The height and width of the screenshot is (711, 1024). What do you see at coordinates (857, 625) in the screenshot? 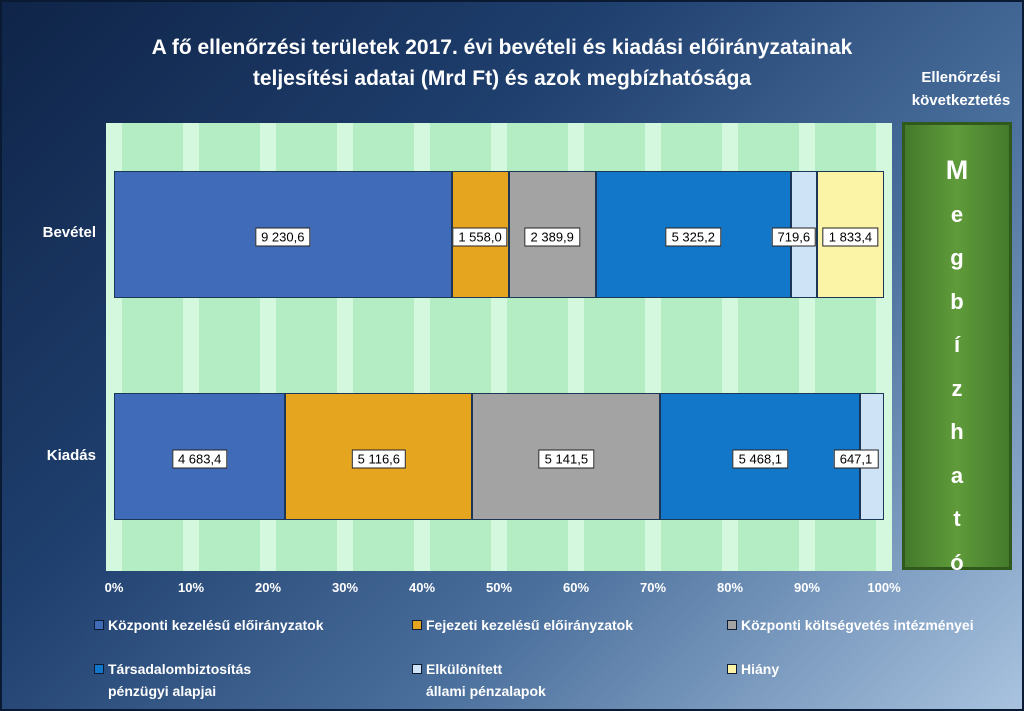
I see `legend-label: Központi költségvetés intézményei` at bounding box center [857, 625].